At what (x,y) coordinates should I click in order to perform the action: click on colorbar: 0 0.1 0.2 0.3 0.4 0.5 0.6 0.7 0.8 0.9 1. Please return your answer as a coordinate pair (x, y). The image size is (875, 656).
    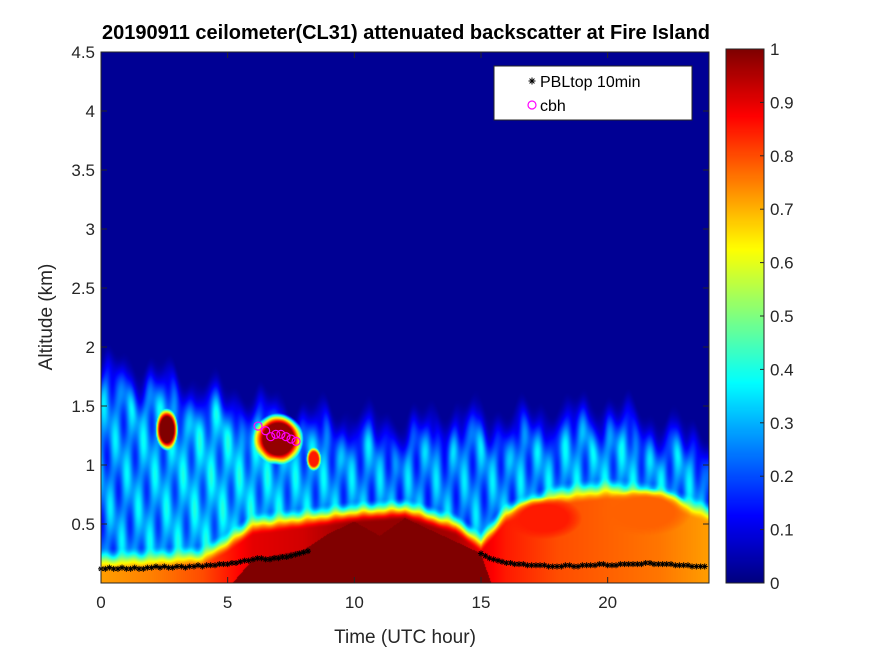
    Looking at the image, I should click on (759, 316).